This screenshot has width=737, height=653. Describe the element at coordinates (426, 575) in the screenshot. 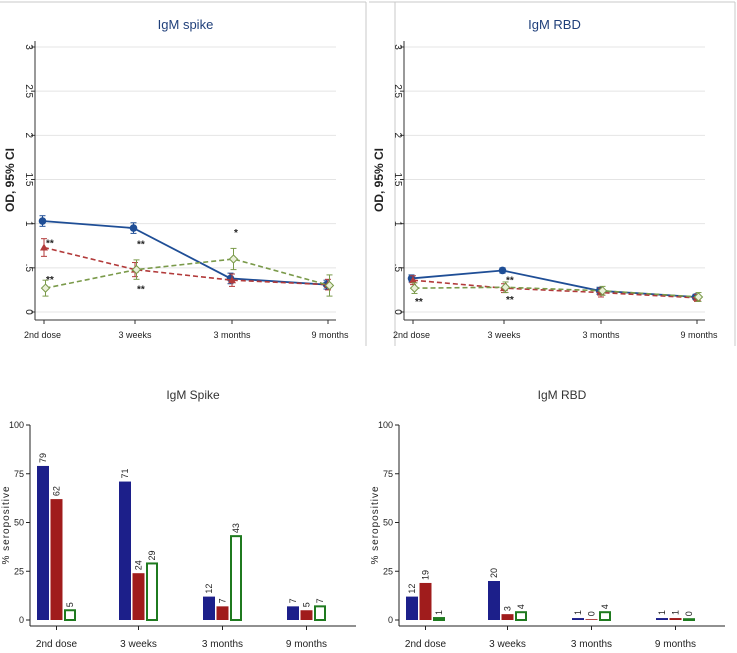

I see `bar-value-label: 19` at that location.